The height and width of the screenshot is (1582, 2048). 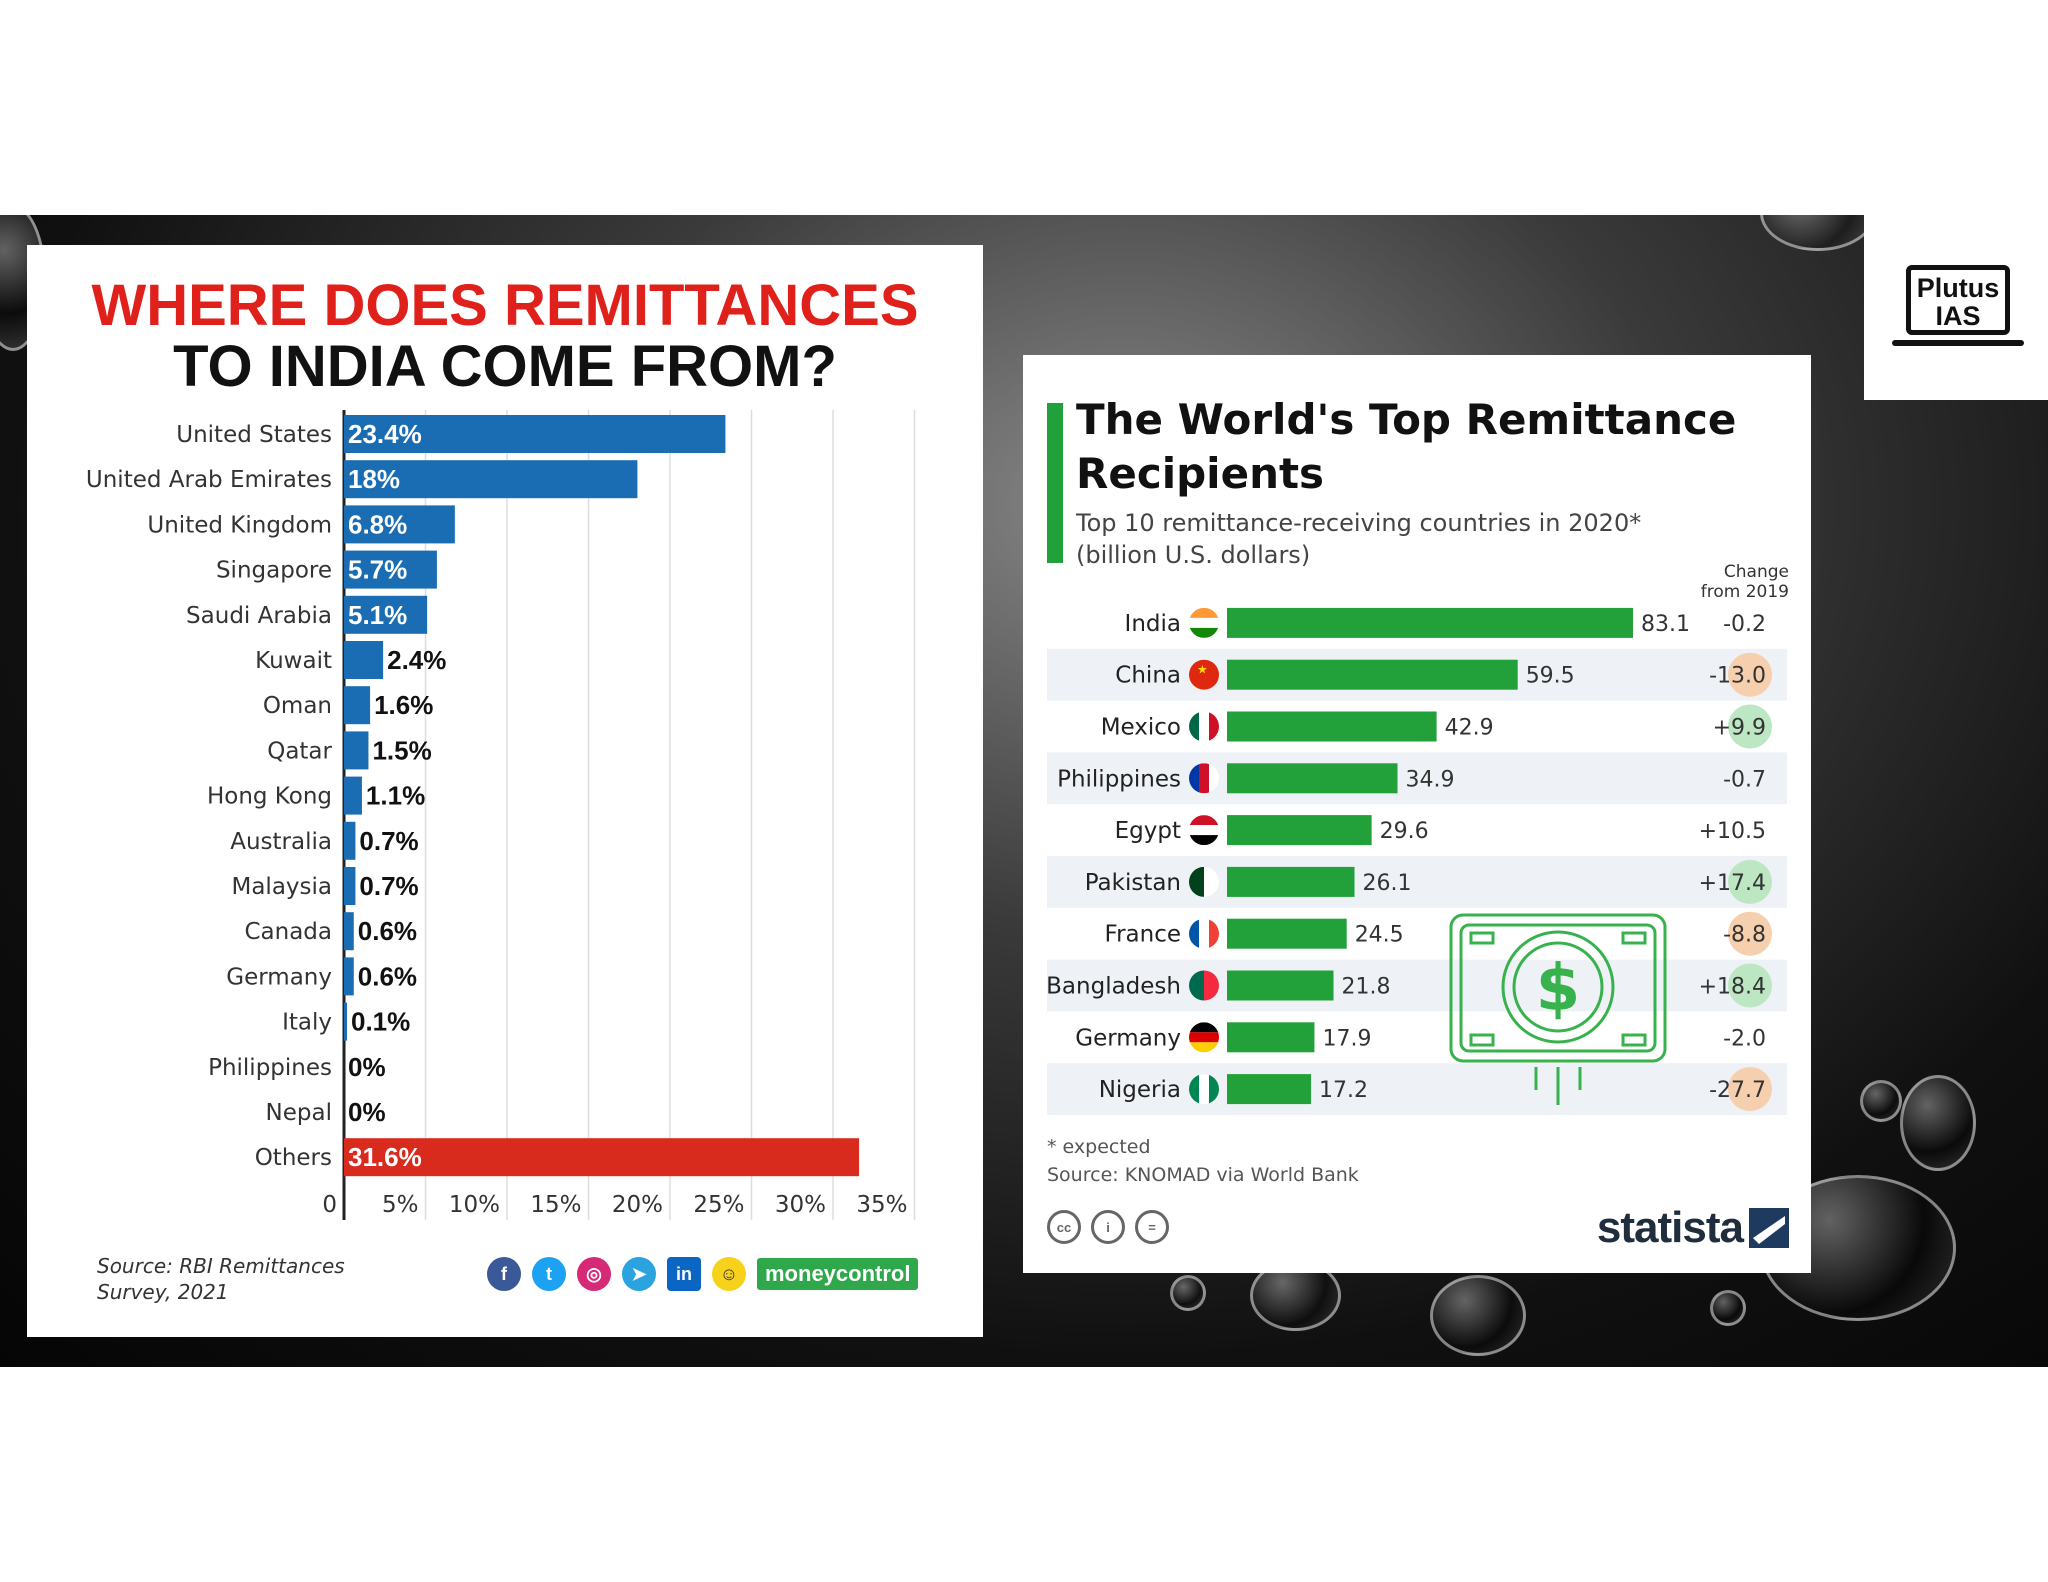 What do you see at coordinates (718, 1205) in the screenshot?
I see `x-tick-label: 25%` at bounding box center [718, 1205].